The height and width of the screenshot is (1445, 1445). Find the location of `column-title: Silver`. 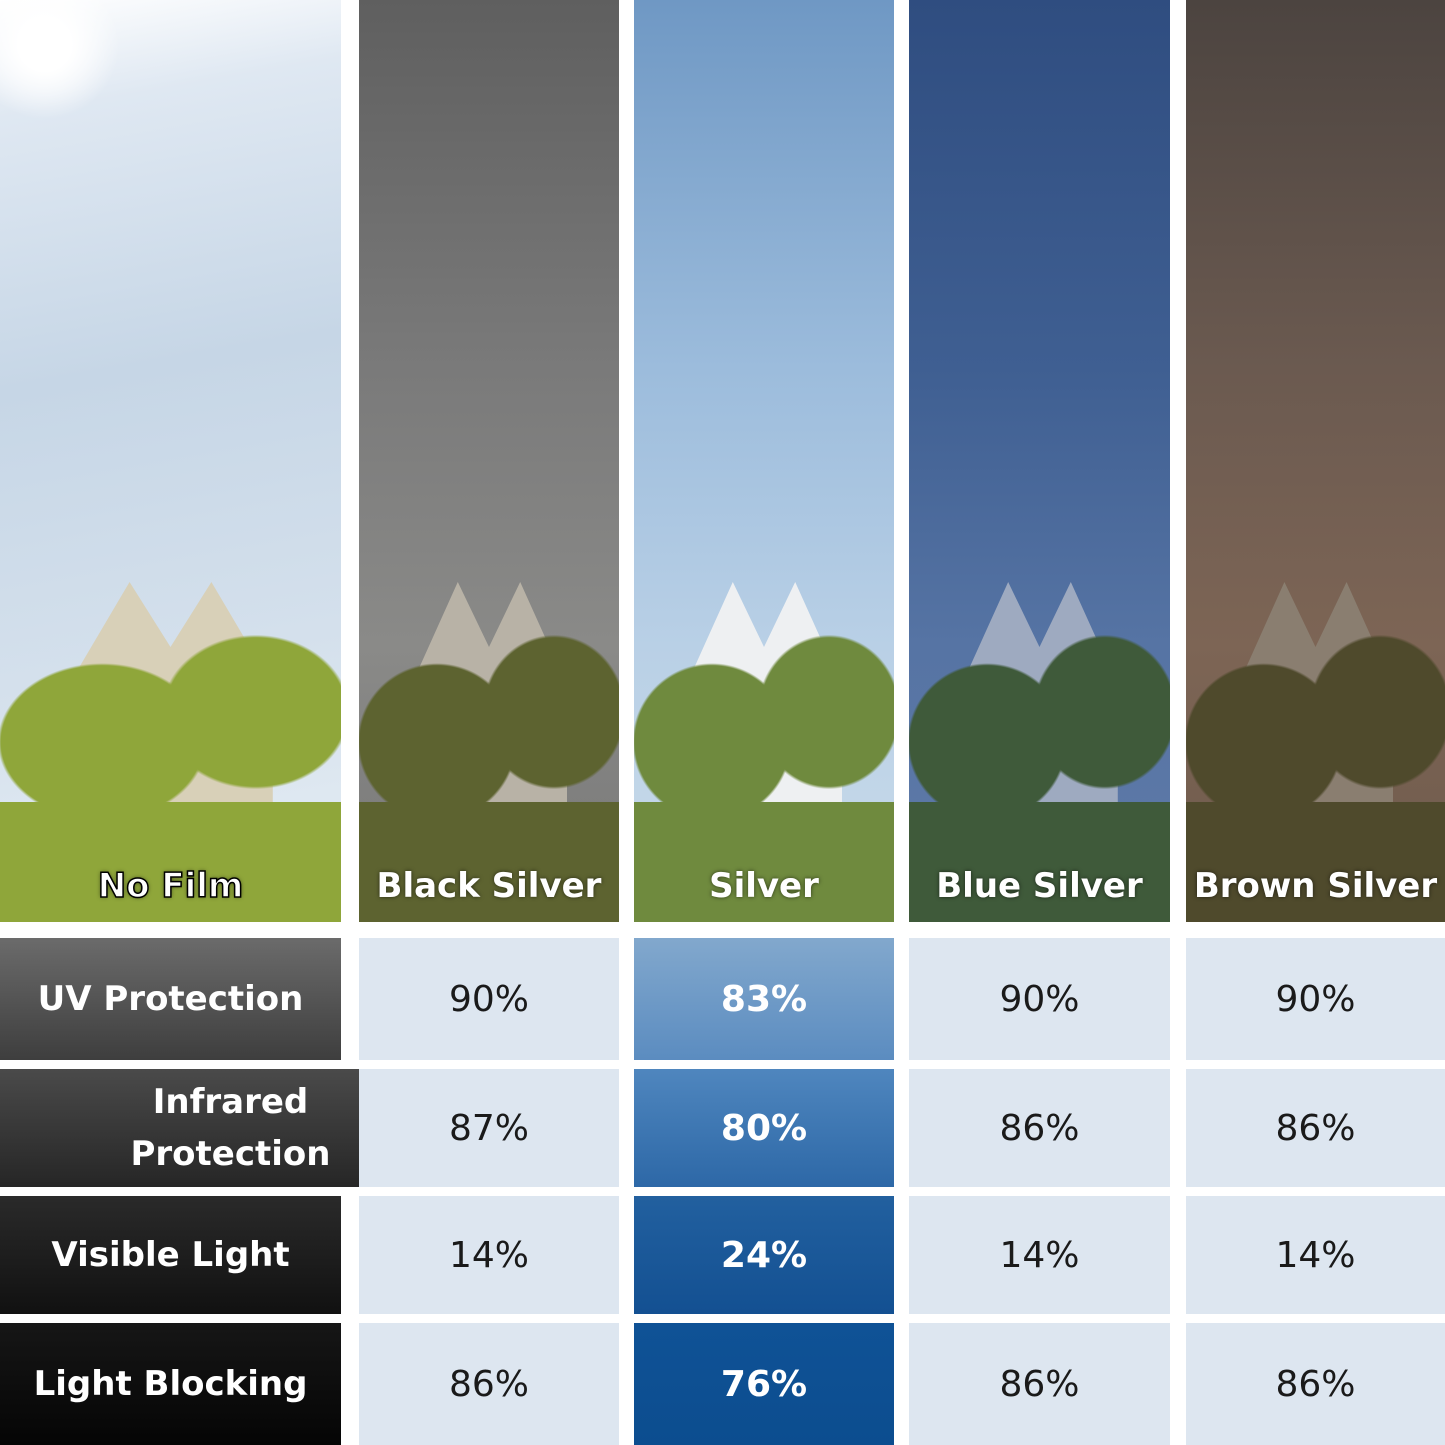

column-title: Silver is located at coordinates (764, 886).